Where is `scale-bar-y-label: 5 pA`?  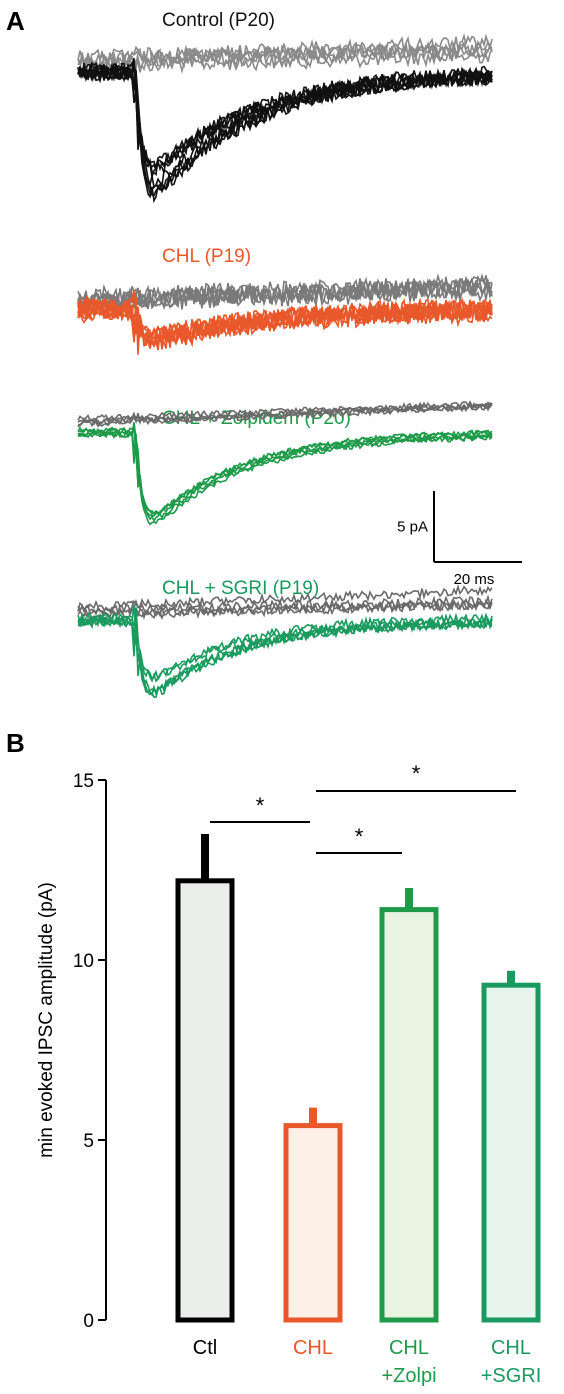 scale-bar-y-label: 5 pA is located at coordinates (412, 527).